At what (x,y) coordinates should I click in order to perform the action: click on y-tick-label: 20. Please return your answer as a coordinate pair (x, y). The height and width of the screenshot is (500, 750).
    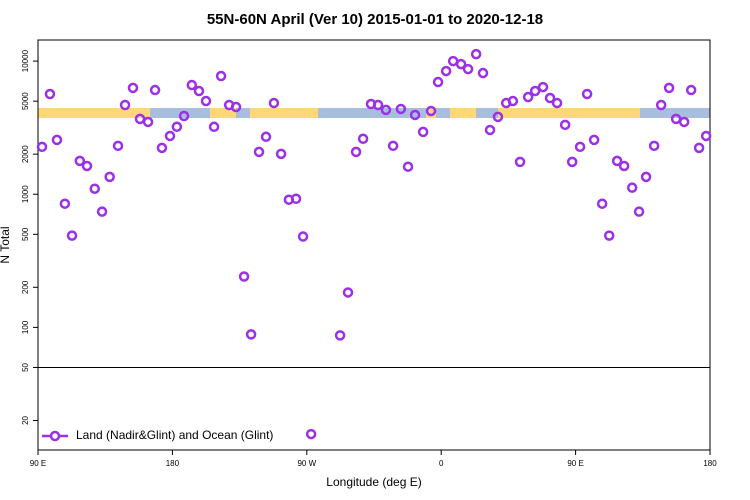
    Looking at the image, I should click on (25, 419).